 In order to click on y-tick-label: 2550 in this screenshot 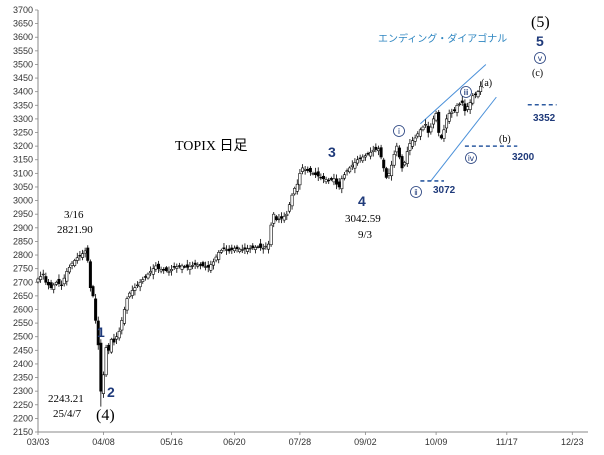, I will do `click(23, 323)`.